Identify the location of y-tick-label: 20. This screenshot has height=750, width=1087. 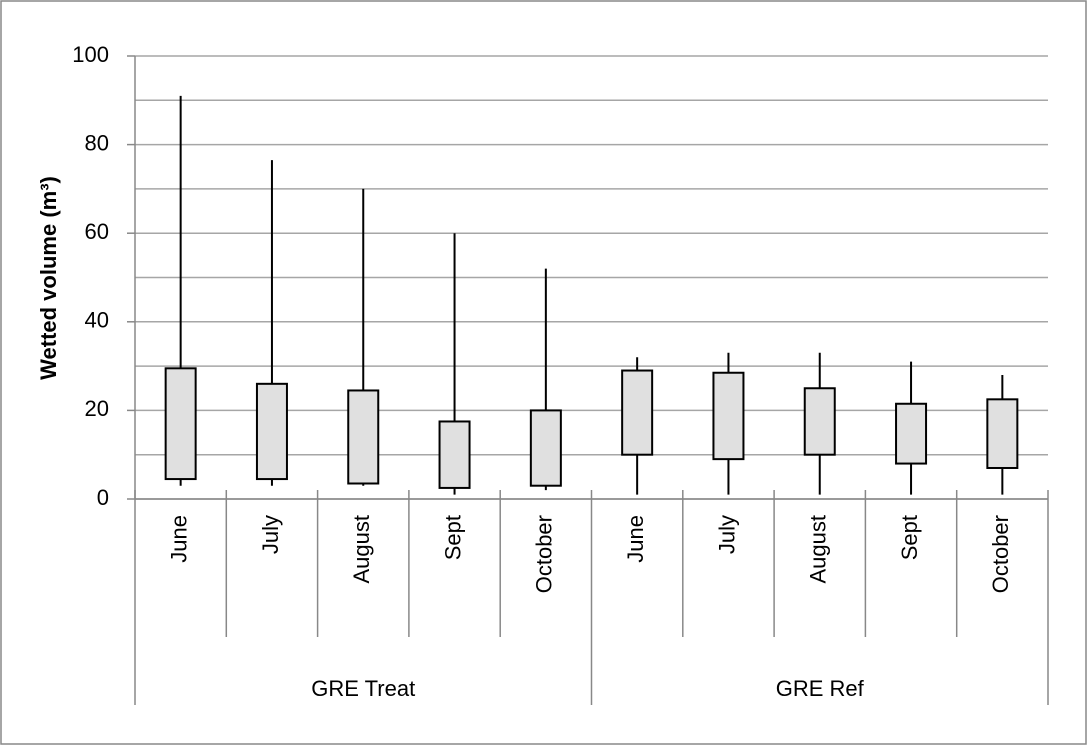
(97, 408).